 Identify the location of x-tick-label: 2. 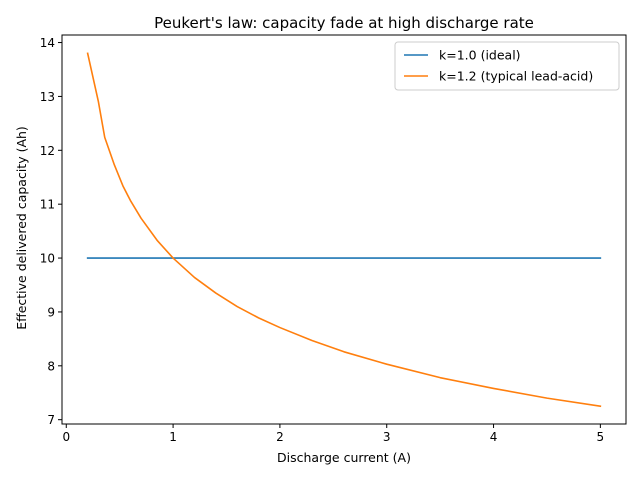
(280, 437).